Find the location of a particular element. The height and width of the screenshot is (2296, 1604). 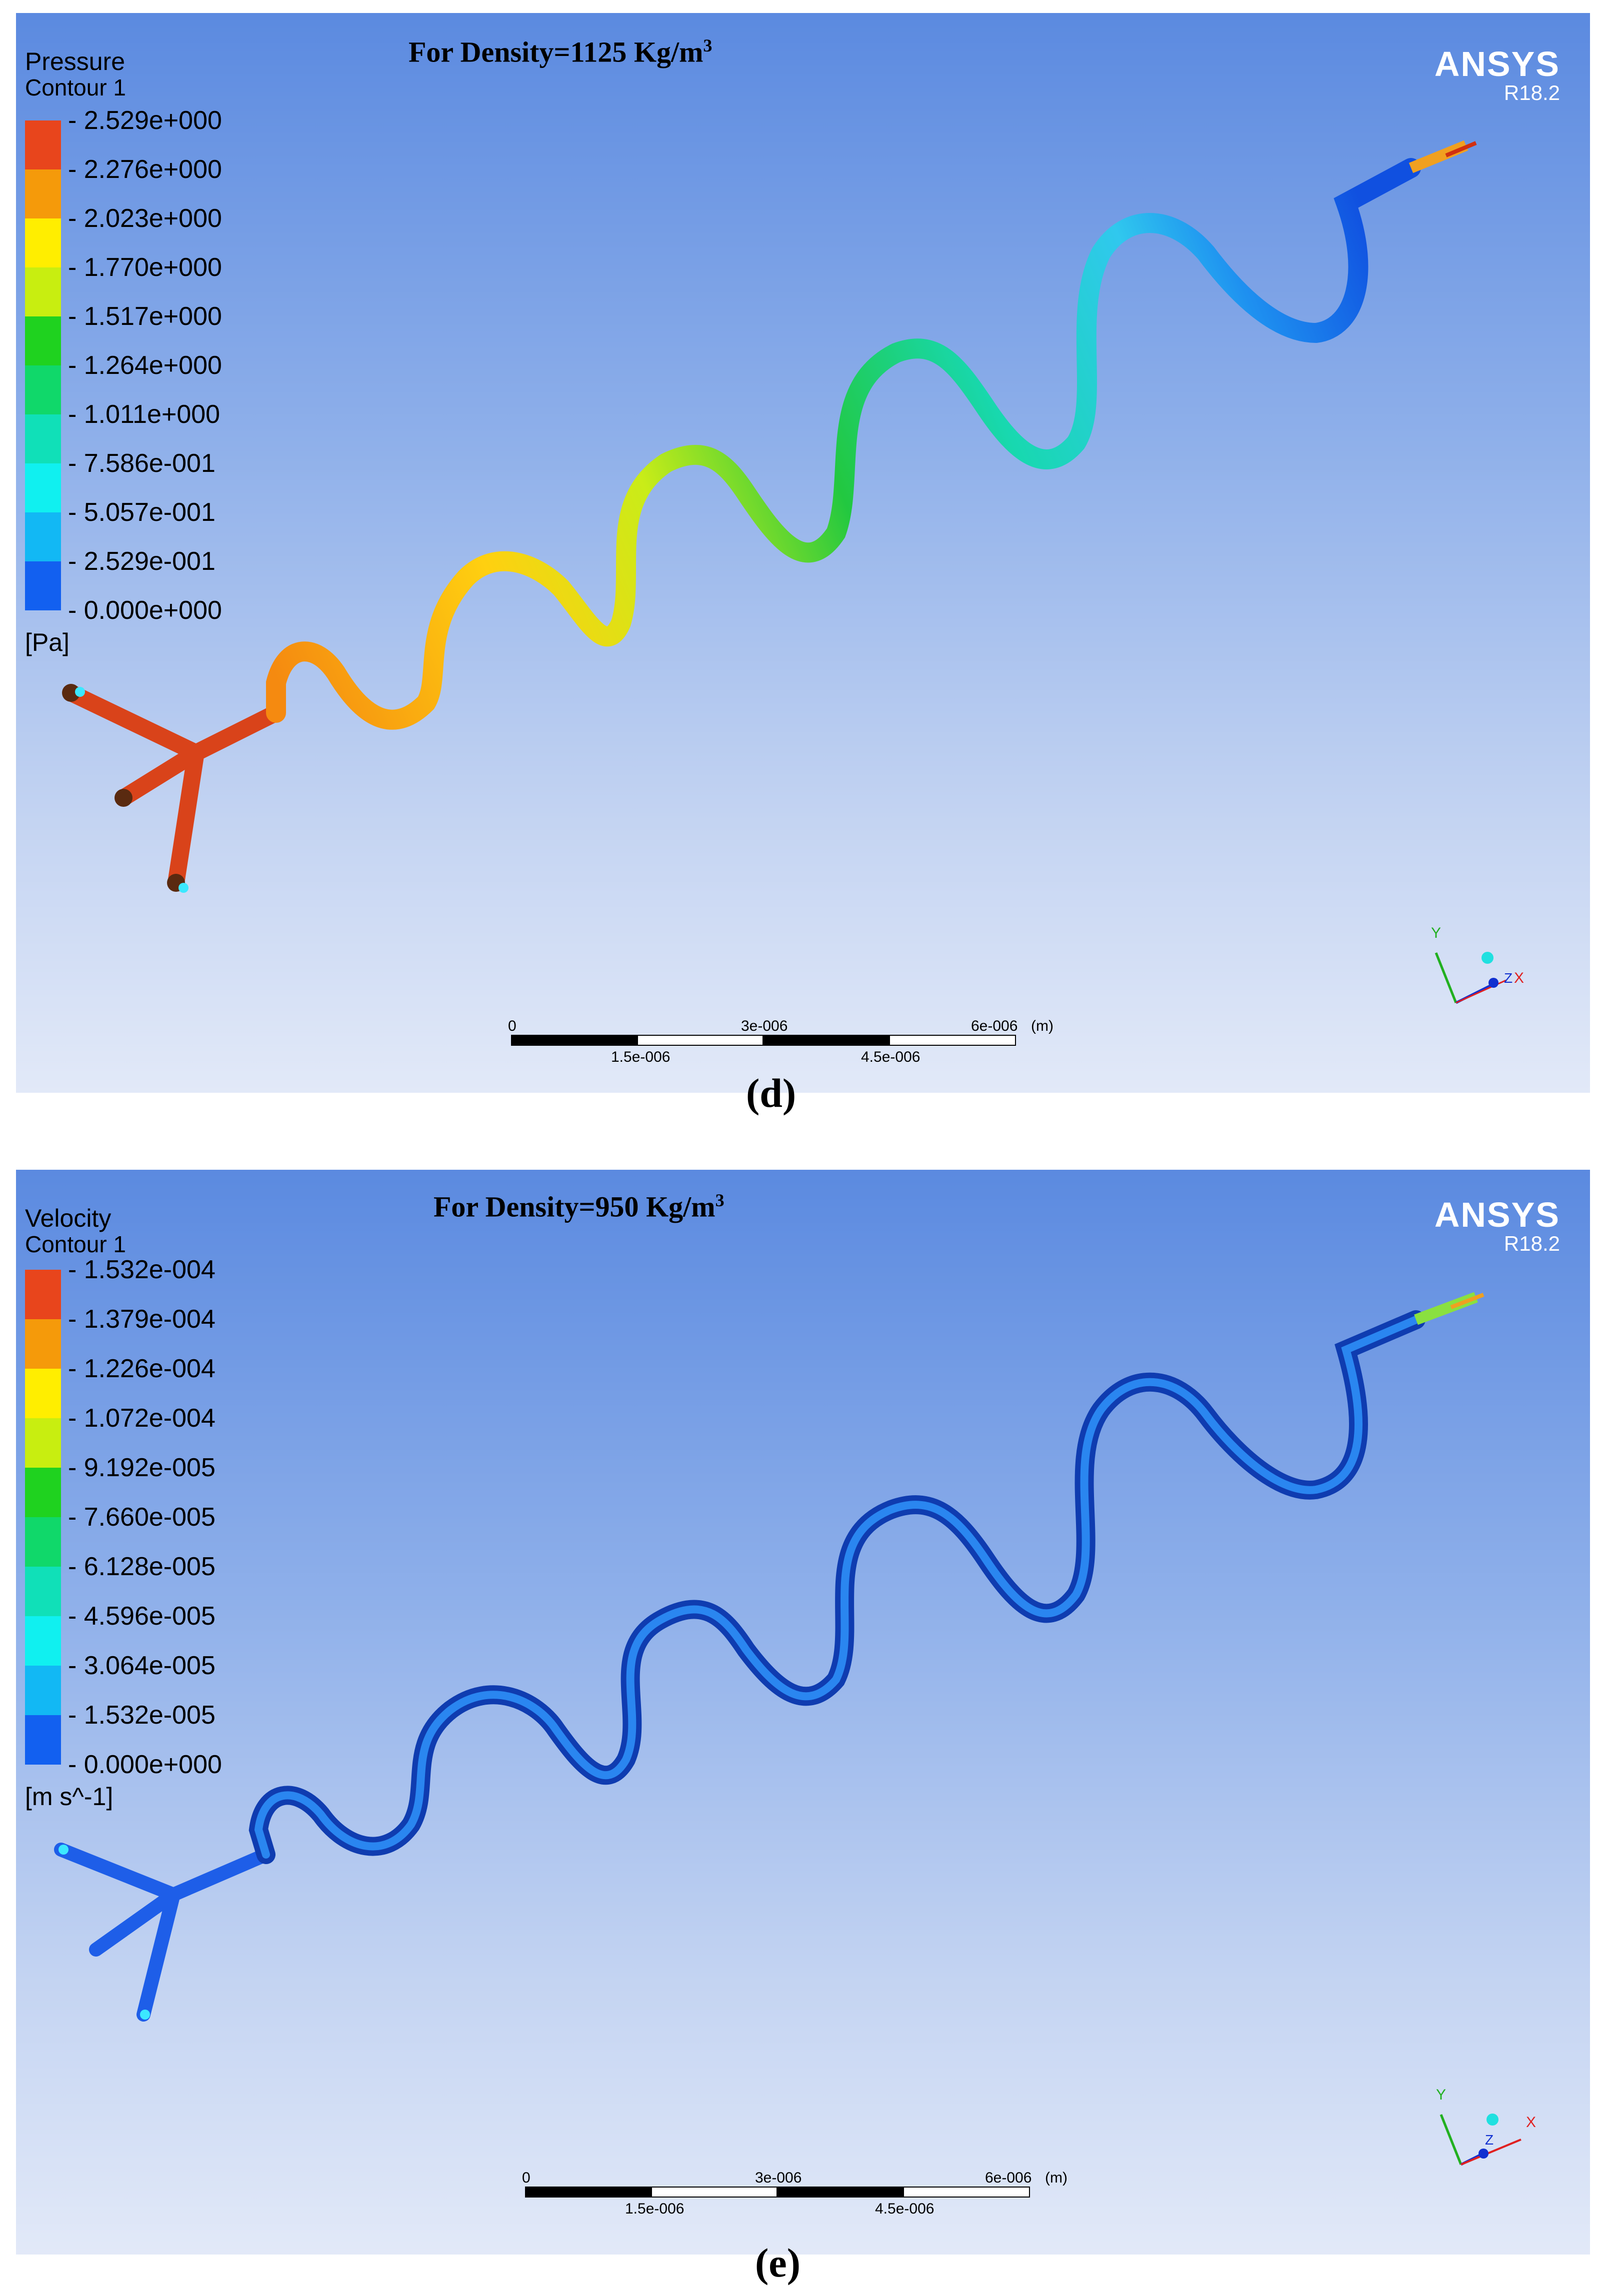

legend-unit: [m s^-1] is located at coordinates (69, 1797).